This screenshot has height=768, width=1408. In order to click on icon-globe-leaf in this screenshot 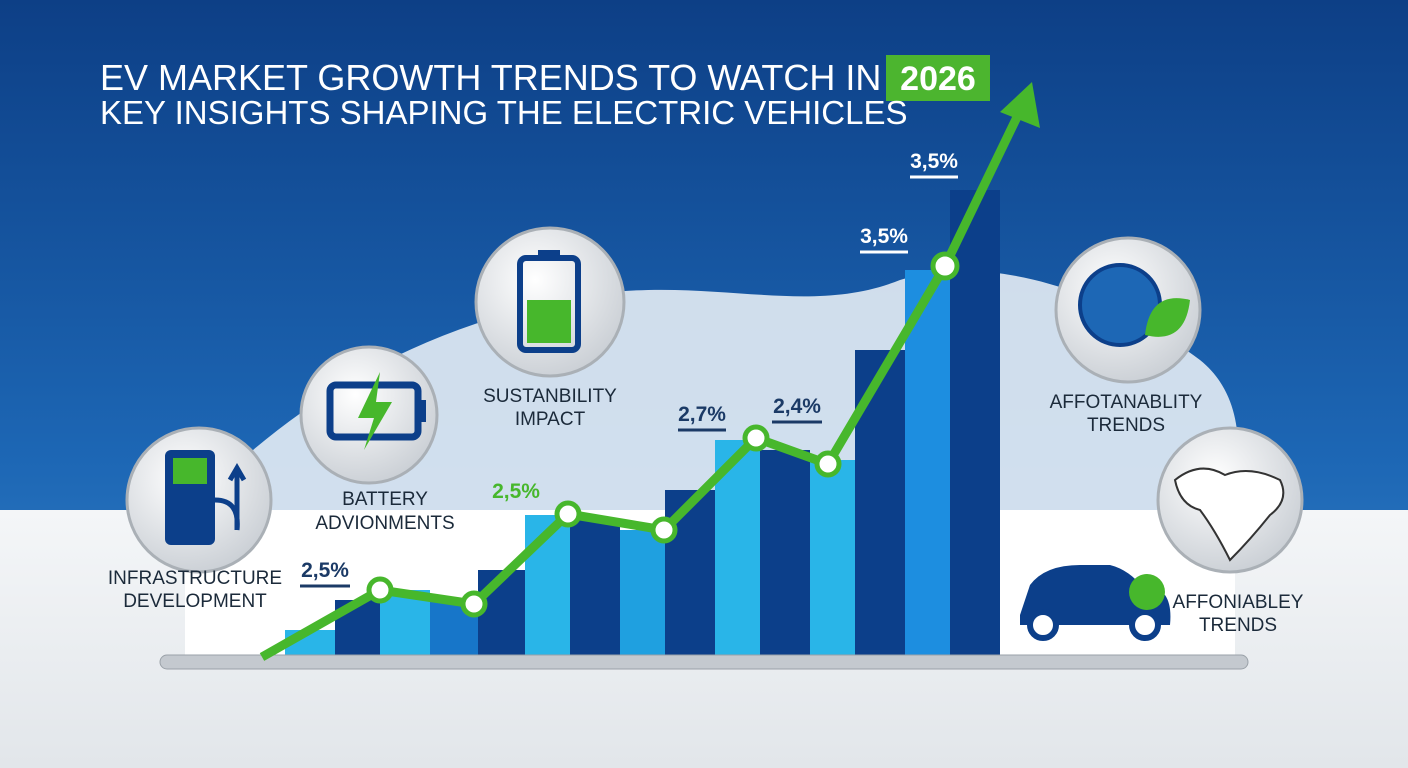, I will do `click(1128, 310)`.